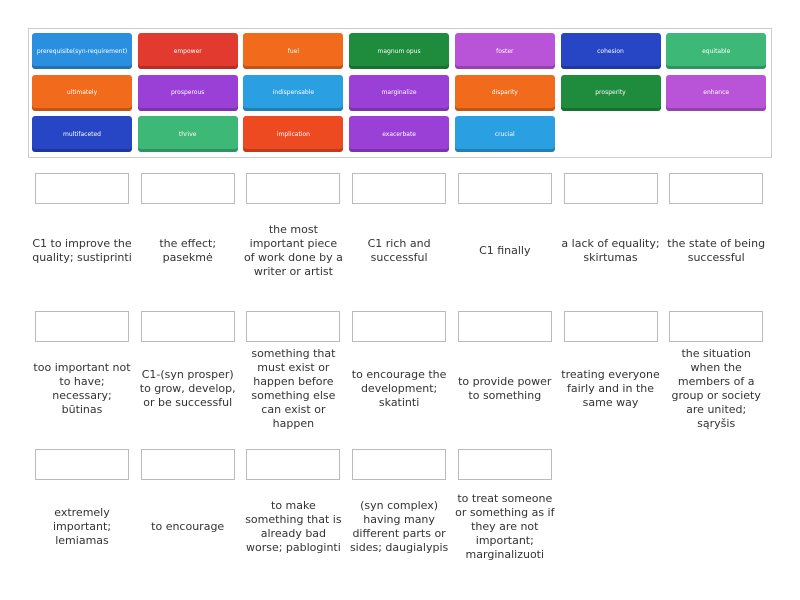 The height and width of the screenshot is (600, 800). Describe the element at coordinates (293, 92) in the screenshot. I see `word-tile: indispensable` at that location.